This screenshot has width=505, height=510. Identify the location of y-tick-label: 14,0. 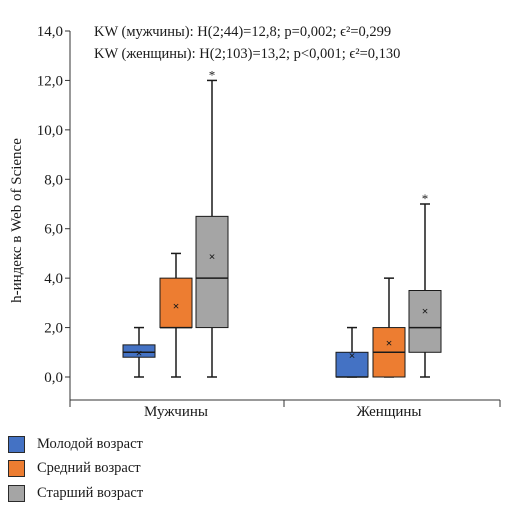
(50, 32).